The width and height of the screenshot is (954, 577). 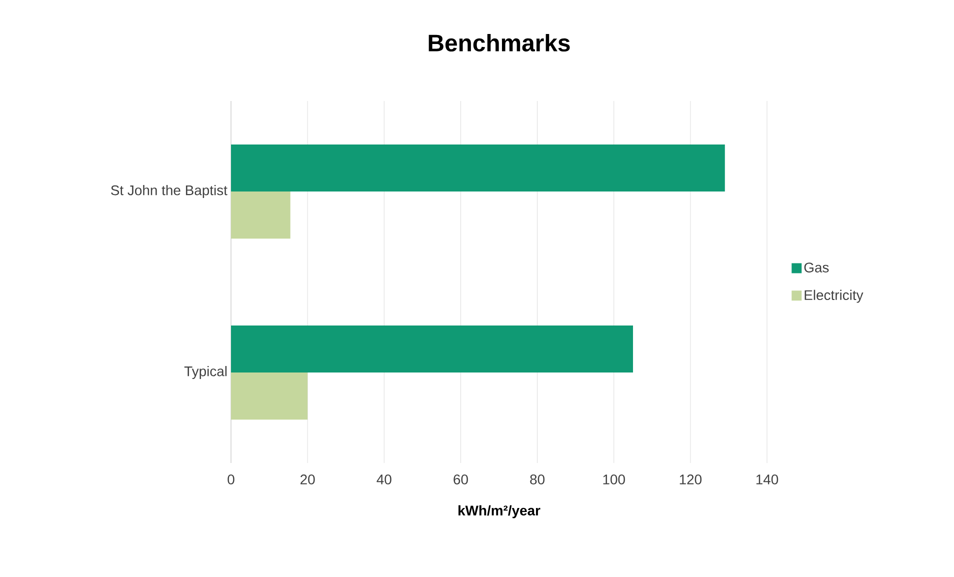 What do you see at coordinates (816, 267) in the screenshot?
I see `legend-label: Gas` at bounding box center [816, 267].